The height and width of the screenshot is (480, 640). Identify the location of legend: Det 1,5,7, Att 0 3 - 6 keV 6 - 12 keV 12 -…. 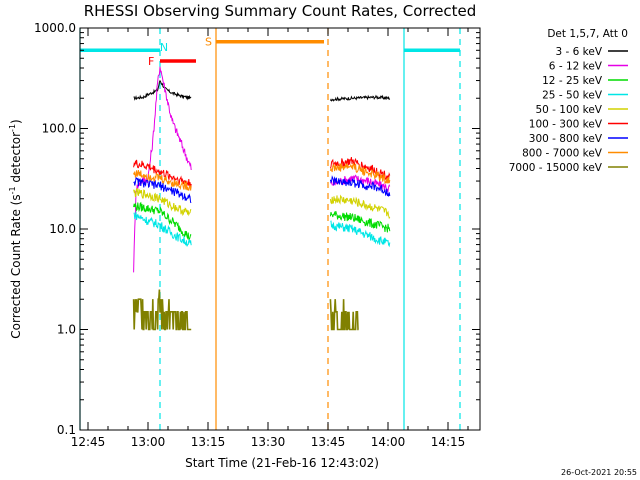
(568, 101).